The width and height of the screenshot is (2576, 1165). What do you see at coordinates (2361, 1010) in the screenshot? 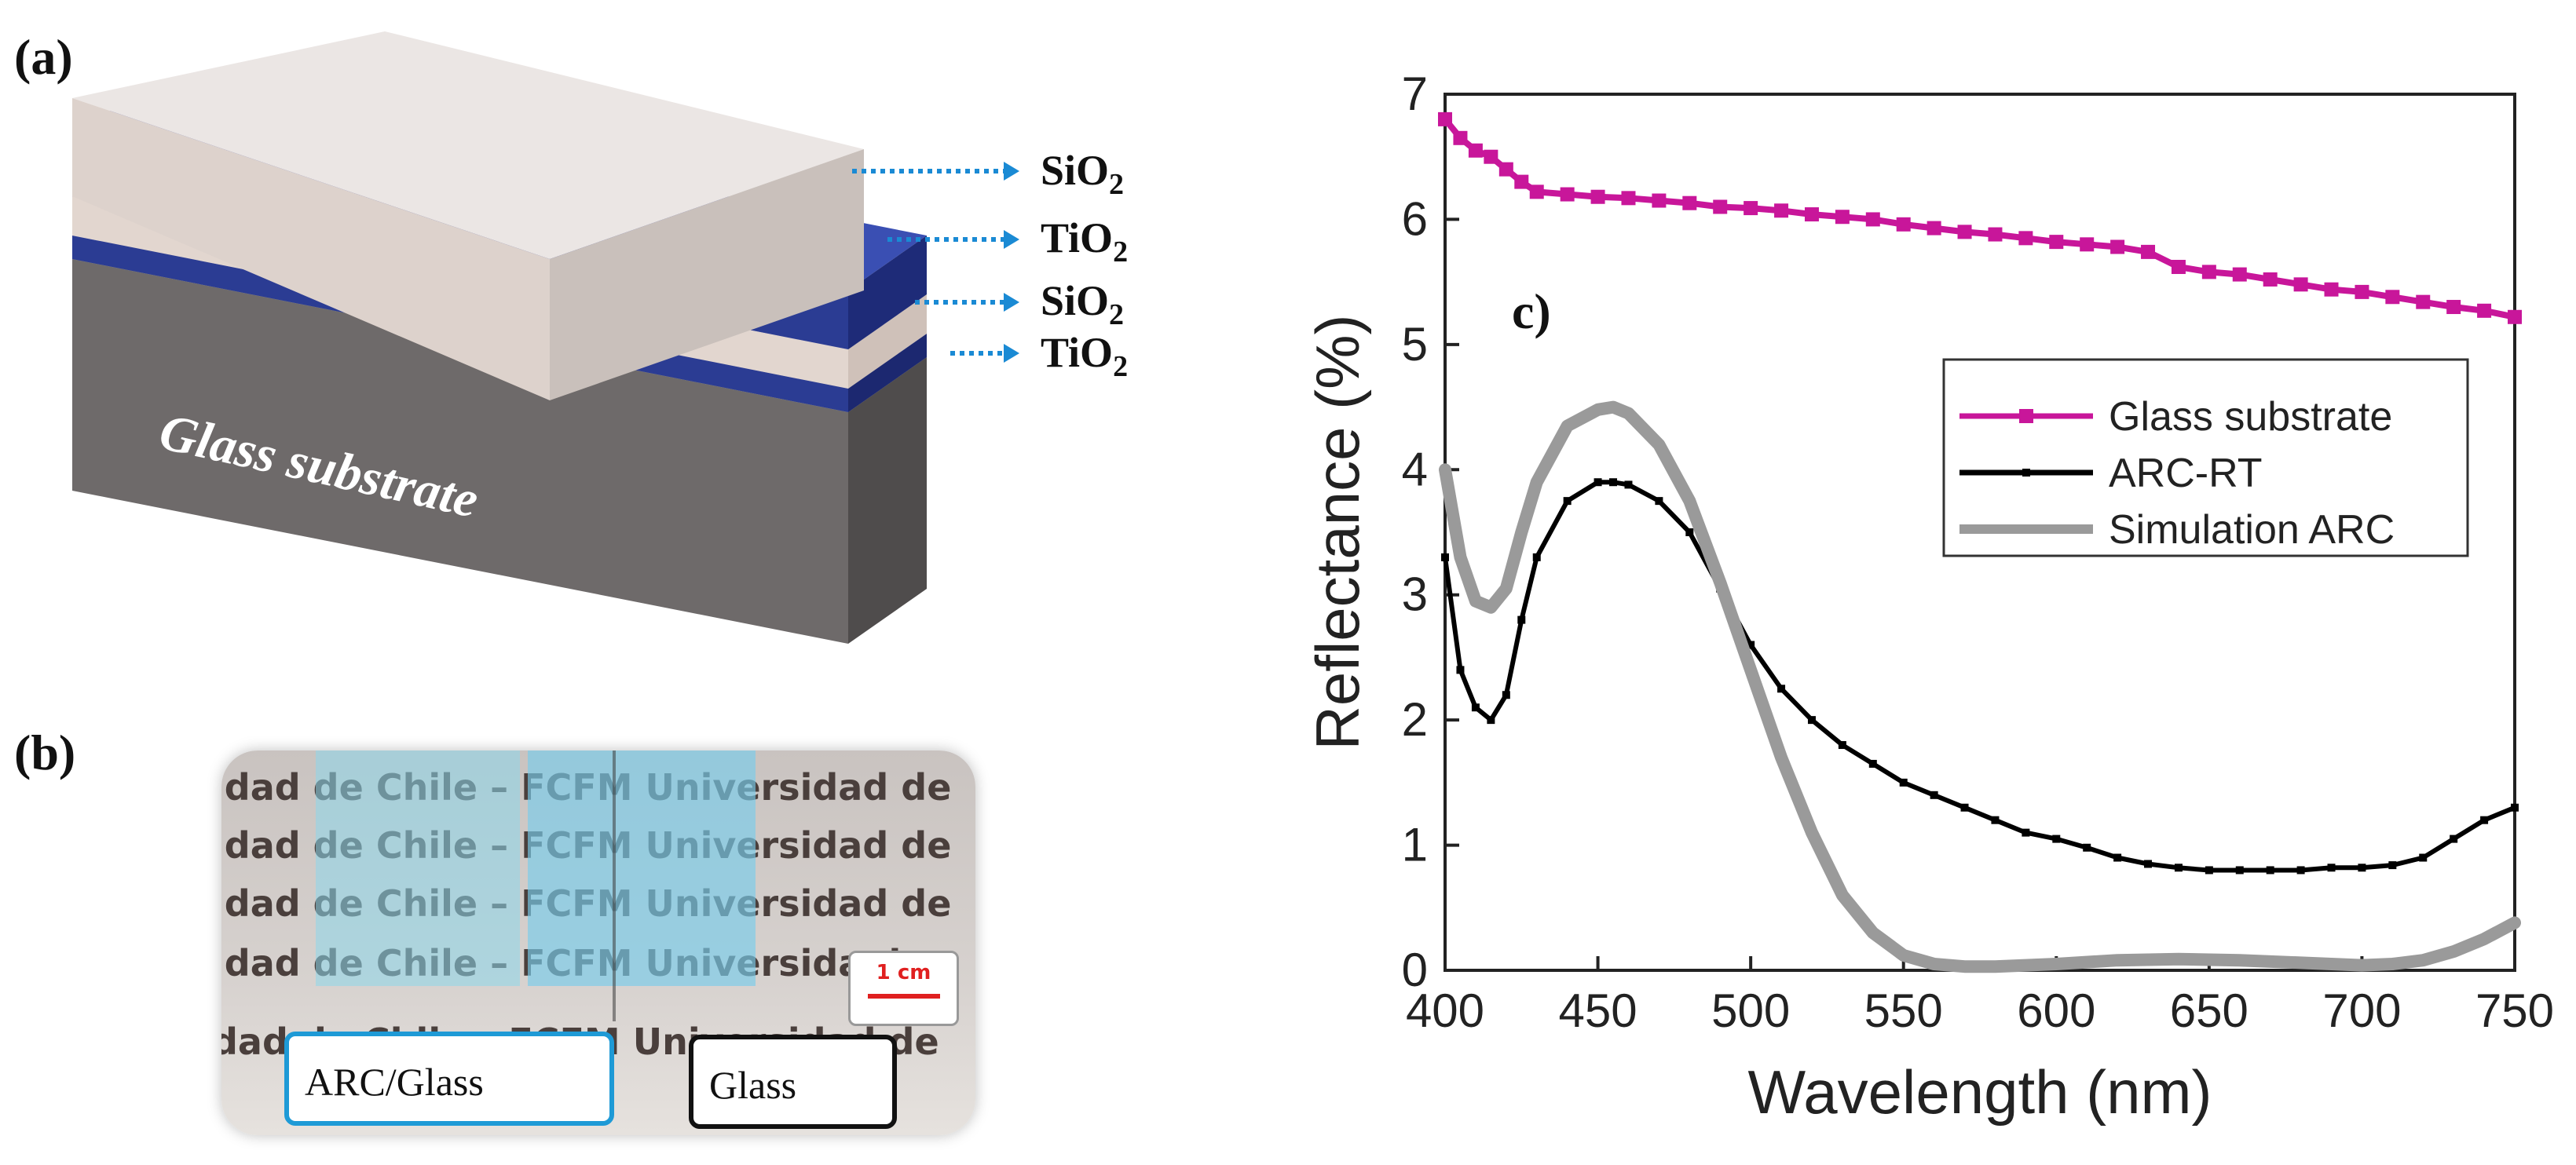
I see `x-tick-label: 700` at bounding box center [2361, 1010].